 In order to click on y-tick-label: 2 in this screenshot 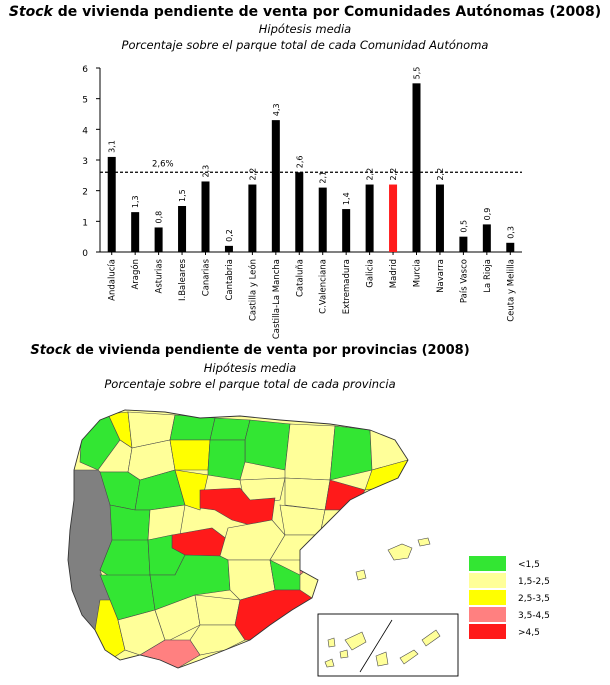, I will do `click(85, 193)`.